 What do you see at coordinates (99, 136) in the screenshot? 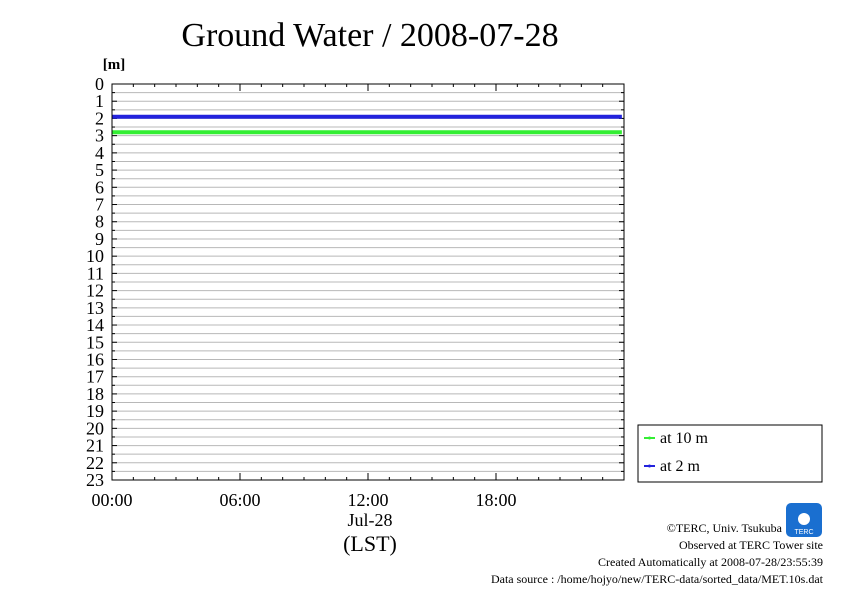
I see `y-tick-label: 3` at bounding box center [99, 136].